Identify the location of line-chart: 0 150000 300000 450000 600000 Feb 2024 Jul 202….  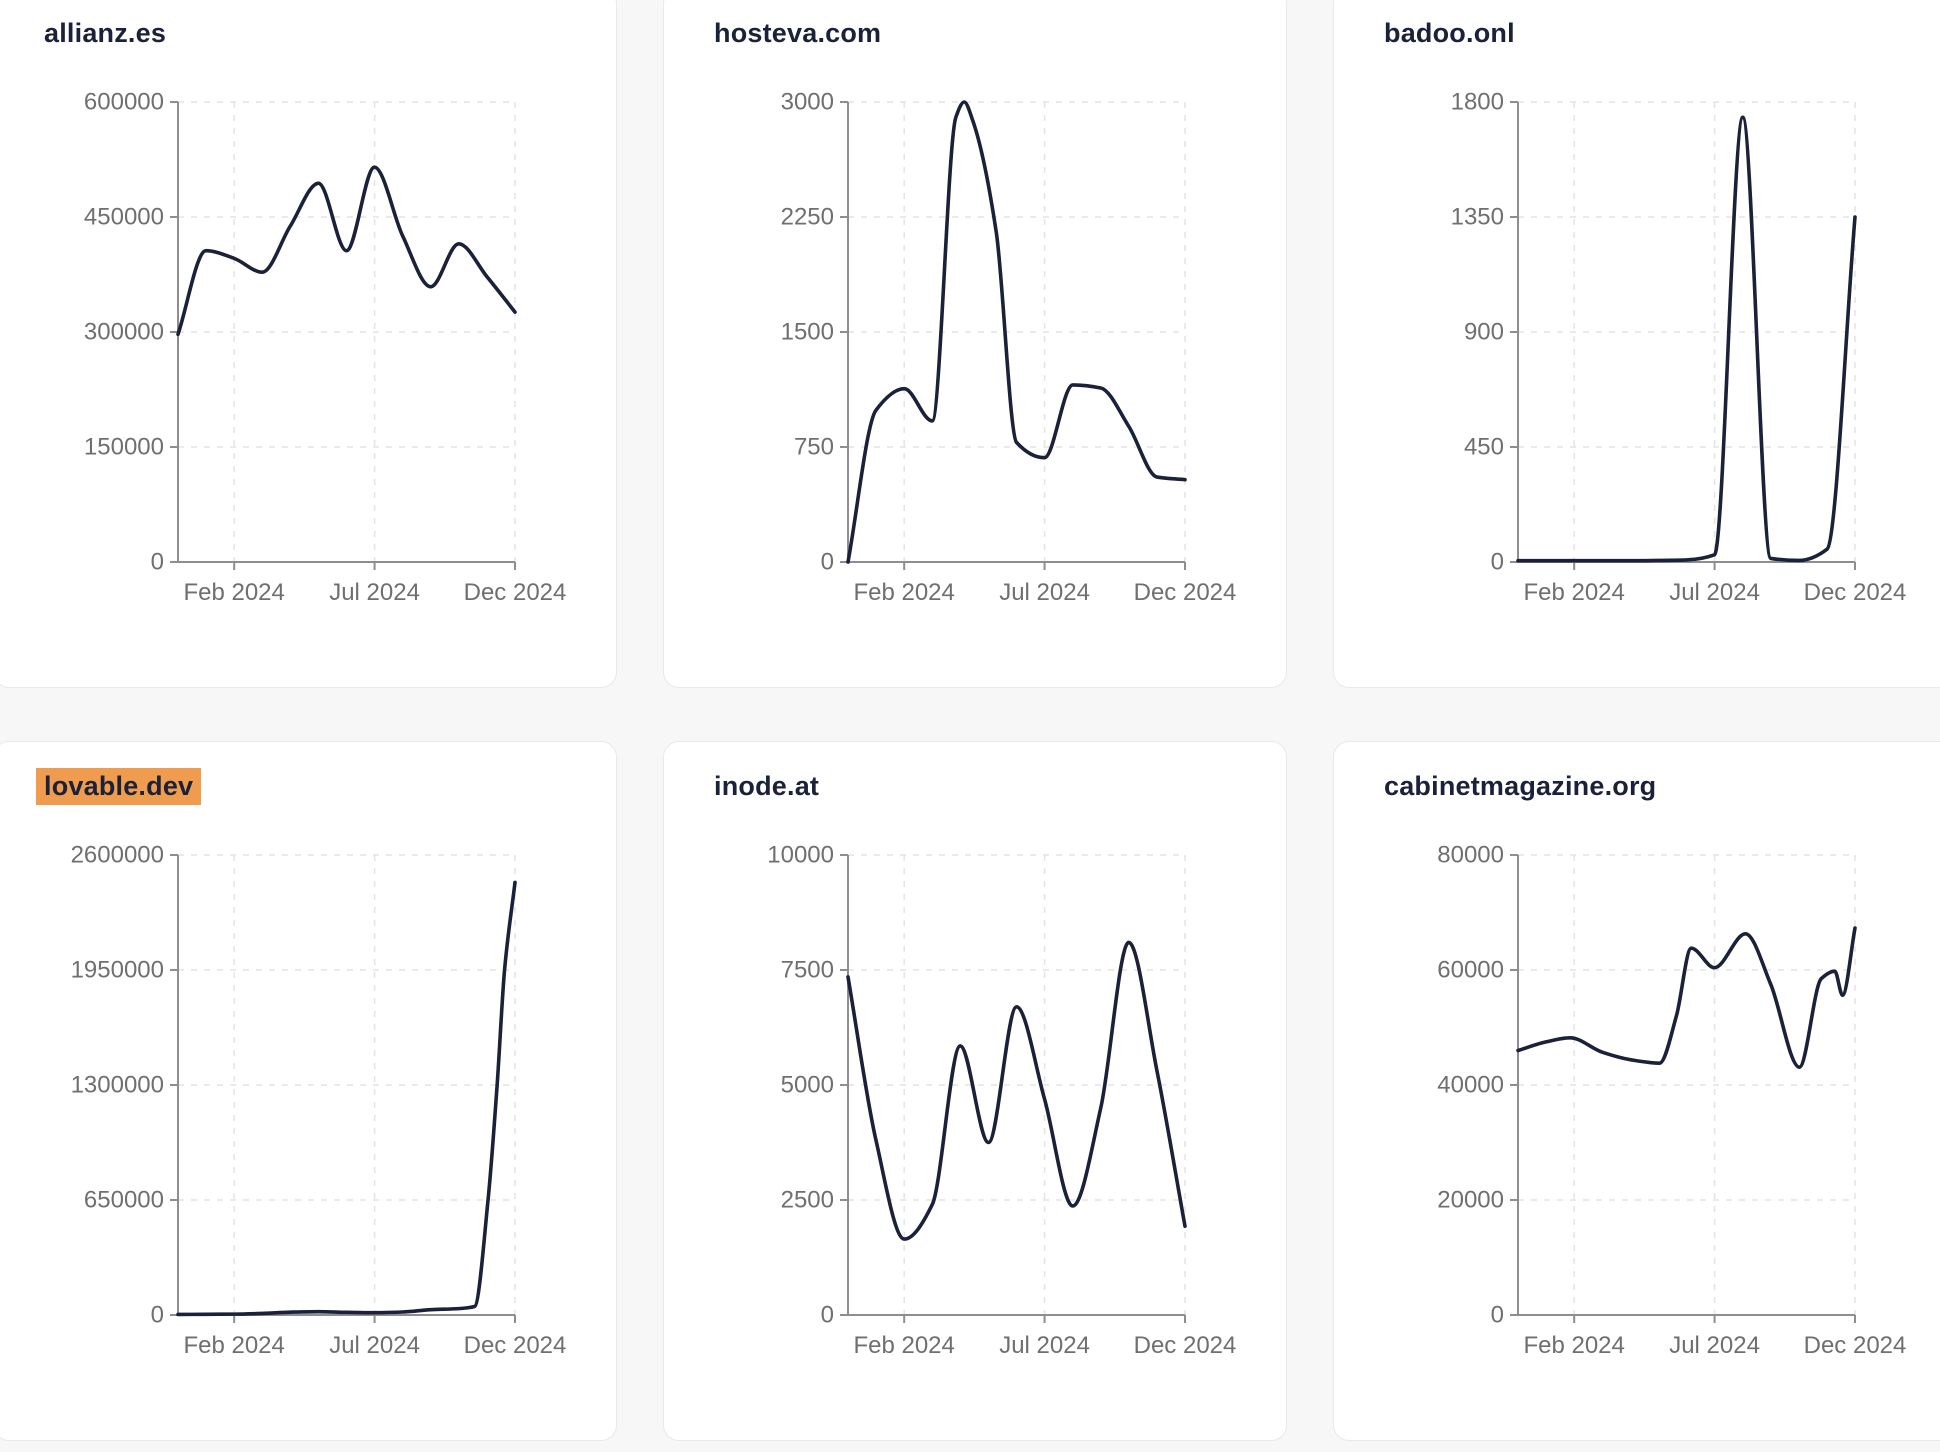
(325, 348).